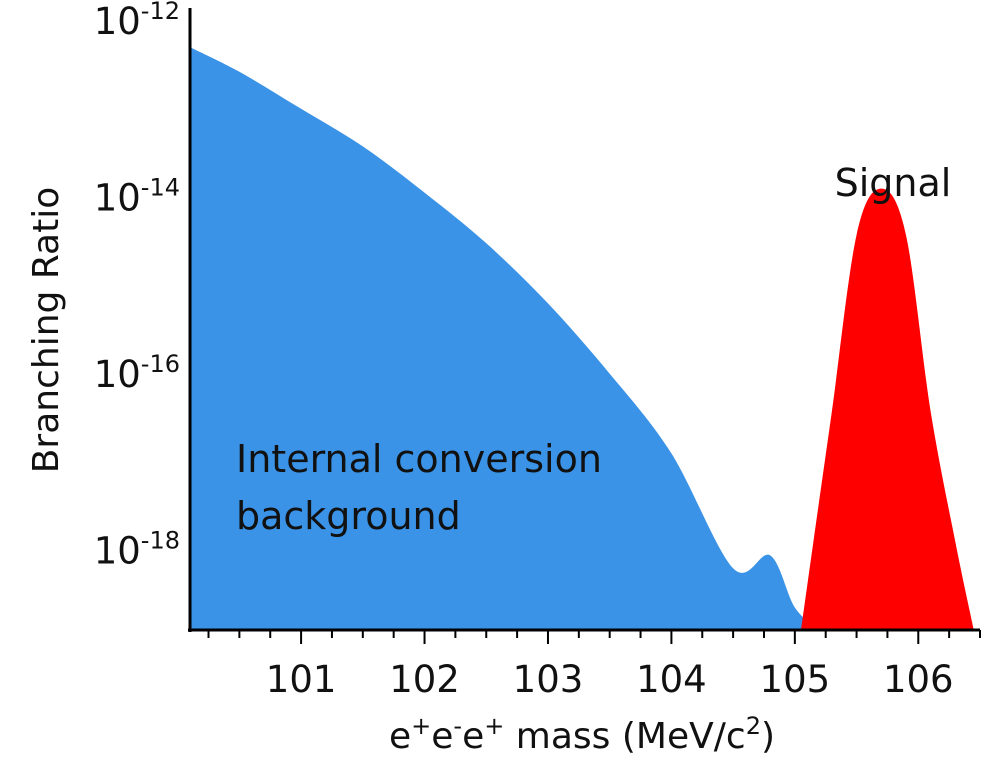  What do you see at coordinates (301, 679) in the screenshot?
I see `x-tick-label: 101` at bounding box center [301, 679].